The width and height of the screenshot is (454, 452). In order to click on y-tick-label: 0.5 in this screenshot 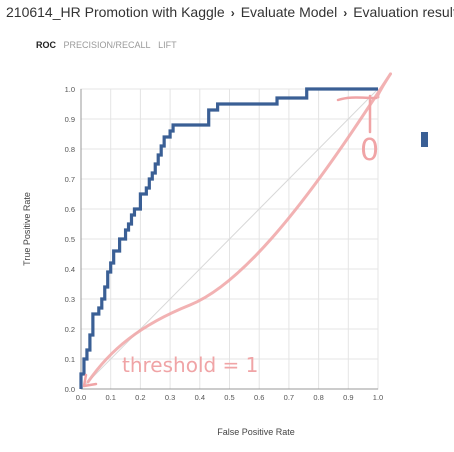, I will do `click(70, 239)`.